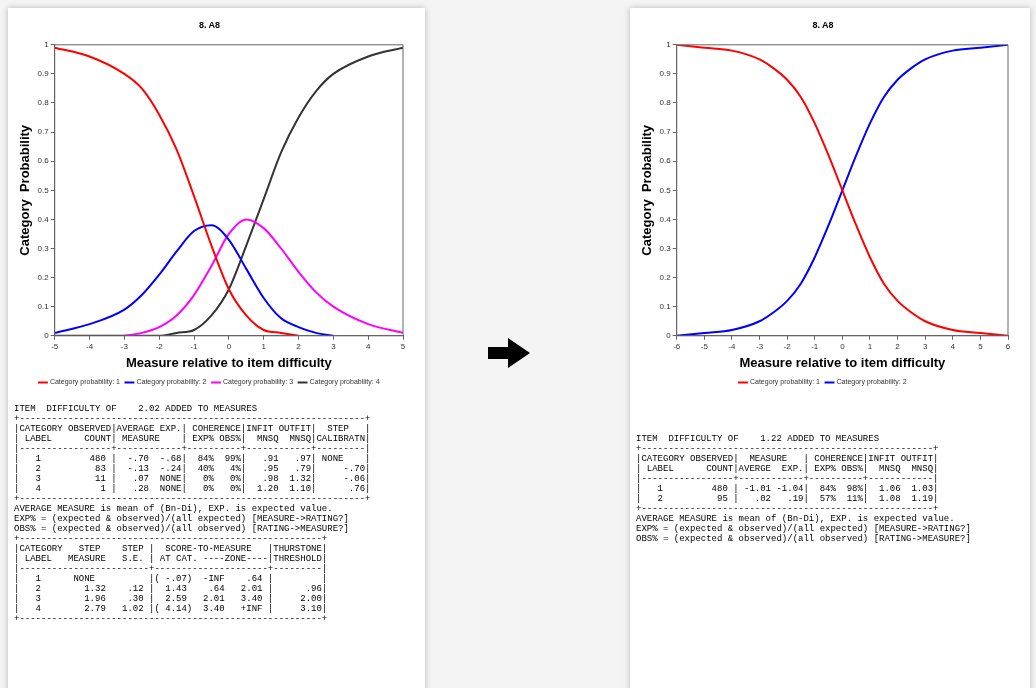 This screenshot has width=1036, height=688. What do you see at coordinates (193, 479) in the screenshot?
I see `text: | 3 11 | .07 NONE| 0% 0%| .98 1.32| -.06|` at bounding box center [193, 479].